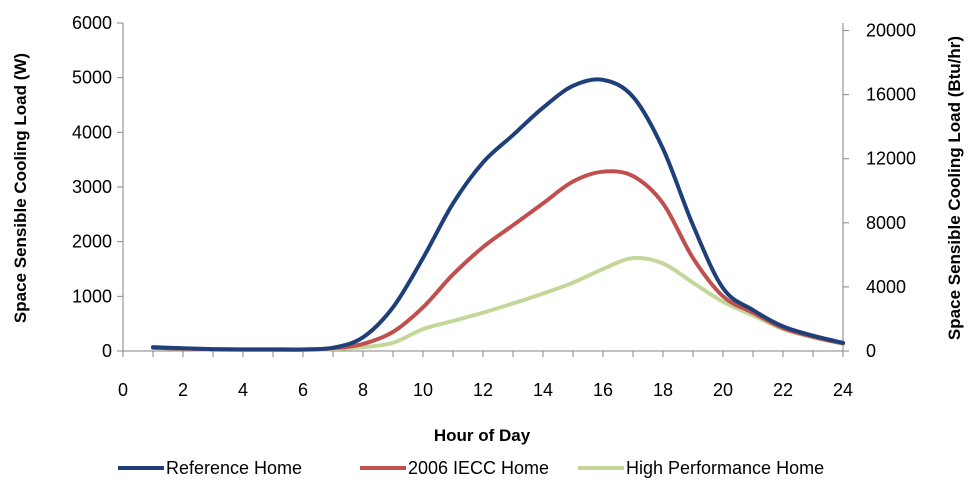 The height and width of the screenshot is (487, 970). Describe the element at coordinates (303, 390) in the screenshot. I see `x-tick-label: 6` at that location.